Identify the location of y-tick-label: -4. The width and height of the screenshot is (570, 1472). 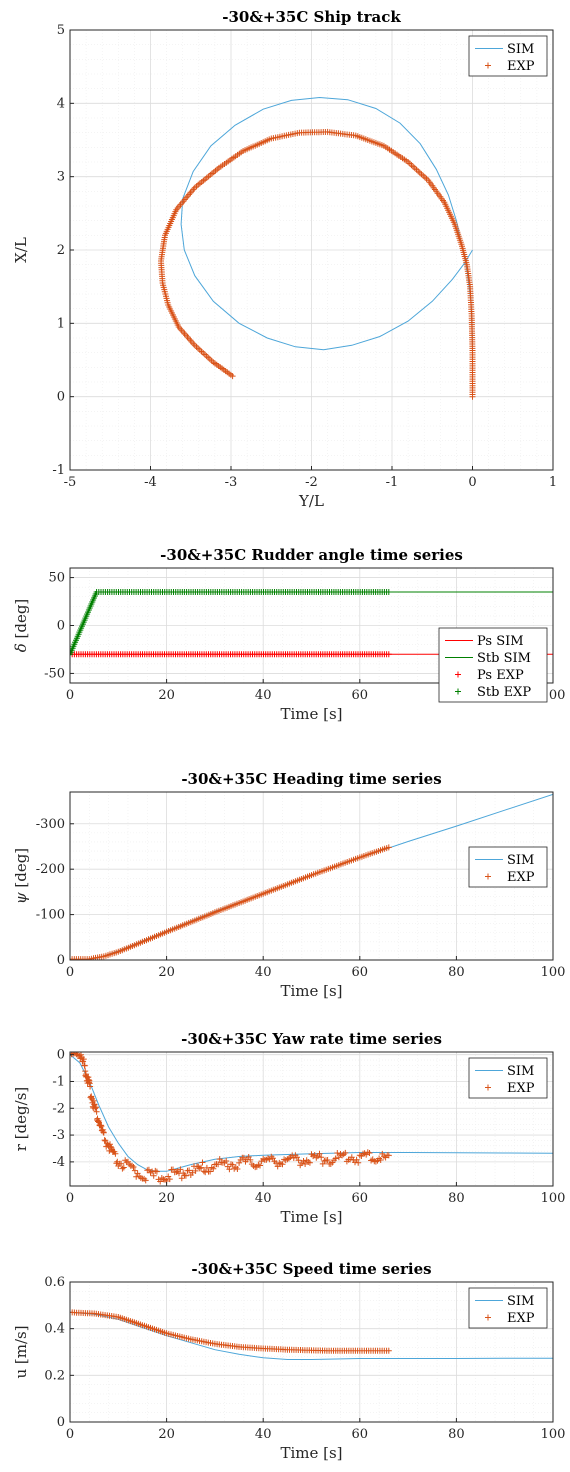
(58, 1162).